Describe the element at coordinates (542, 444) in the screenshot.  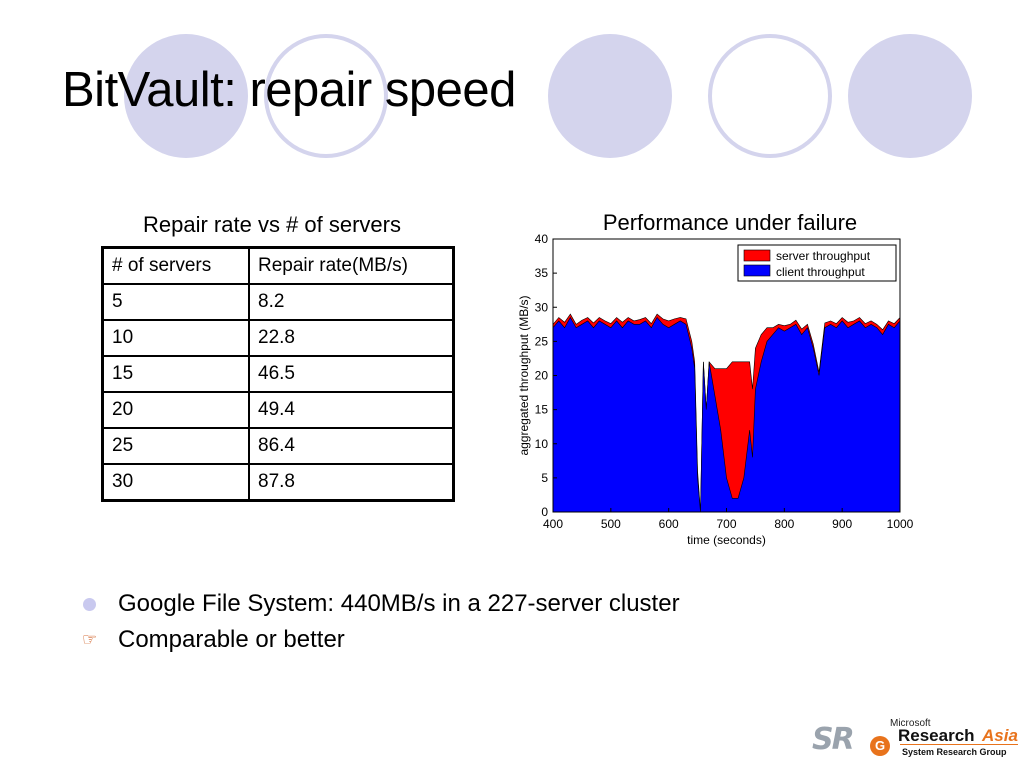
I see `y-tick-label: 10` at that location.